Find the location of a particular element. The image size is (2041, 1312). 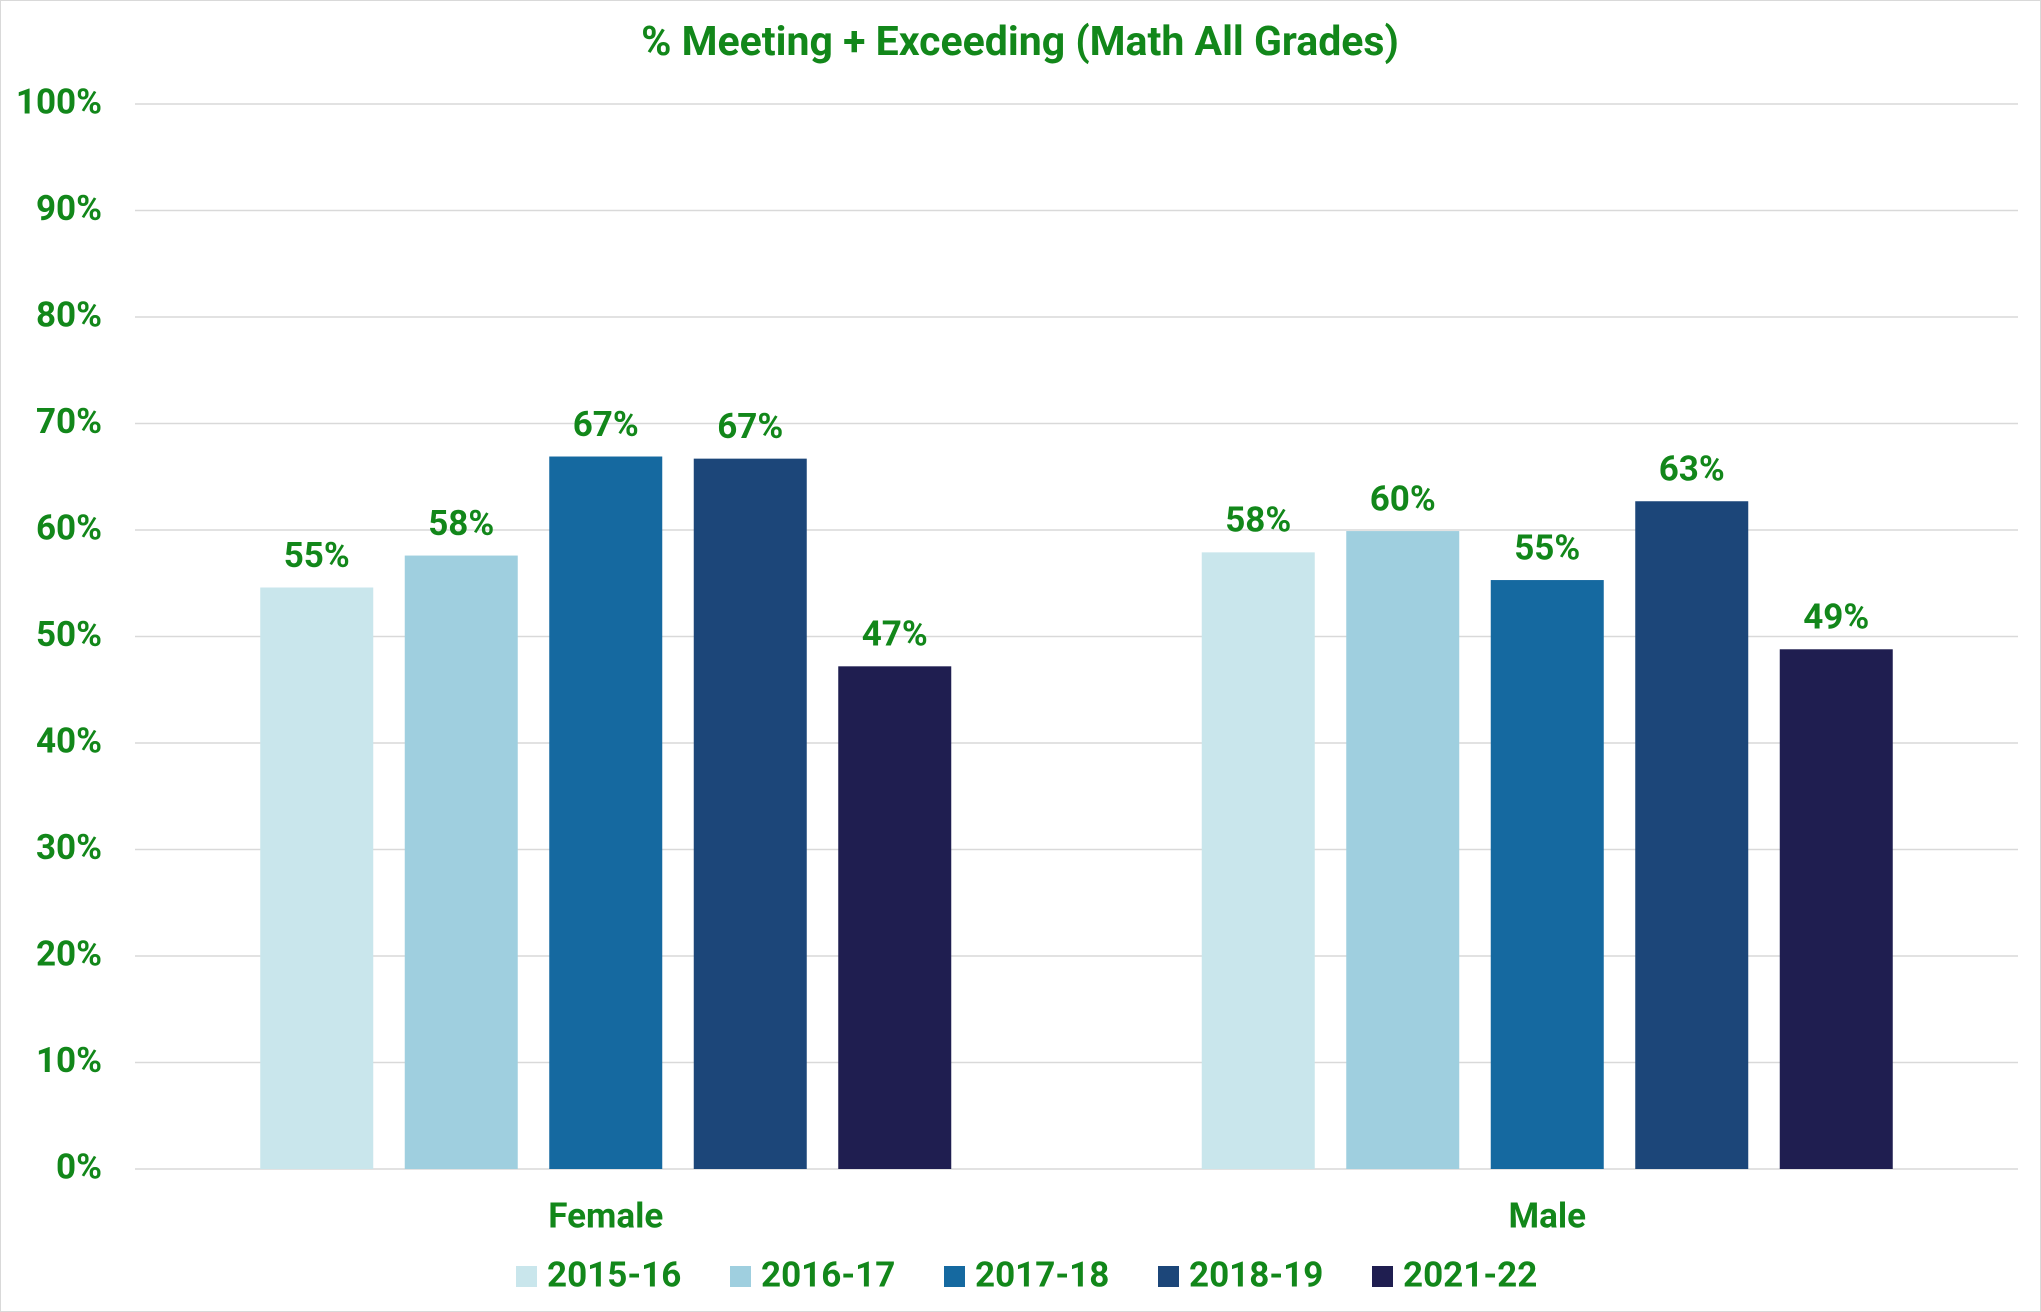

y-tick-label: 100% is located at coordinates (59, 101).